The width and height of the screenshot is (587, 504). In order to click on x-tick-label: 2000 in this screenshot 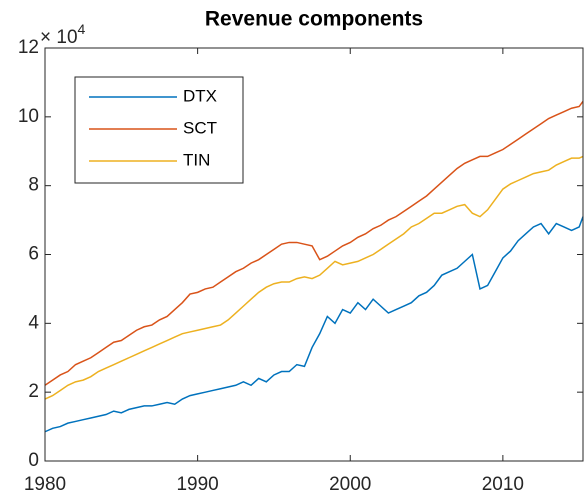, I will do `click(350, 484)`.